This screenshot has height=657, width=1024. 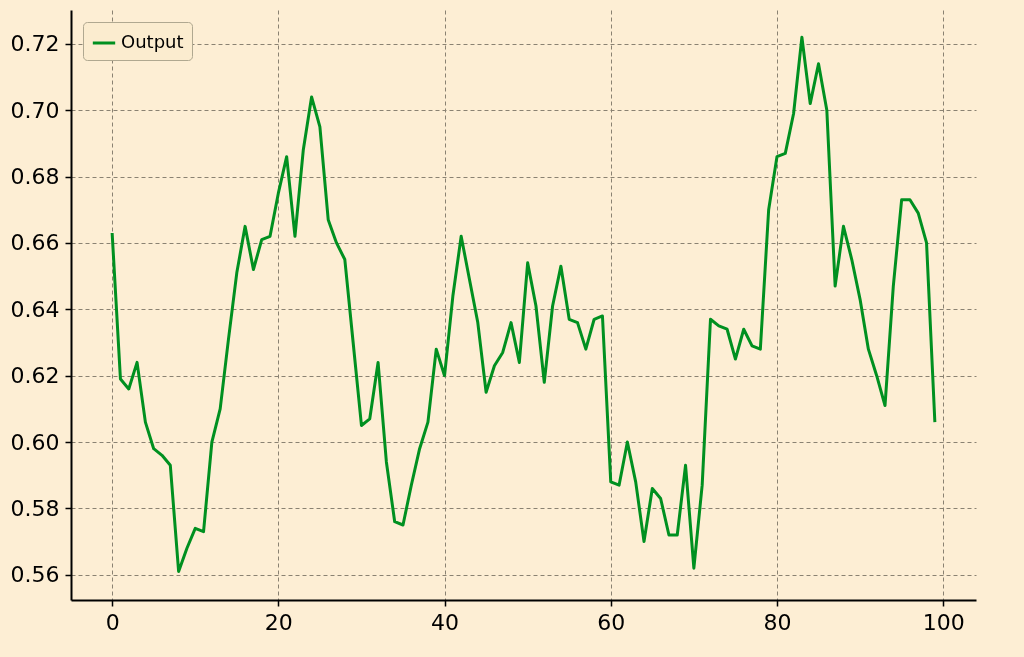 What do you see at coordinates (35, 110) in the screenshot?
I see `y-tick-label: 0.70` at bounding box center [35, 110].